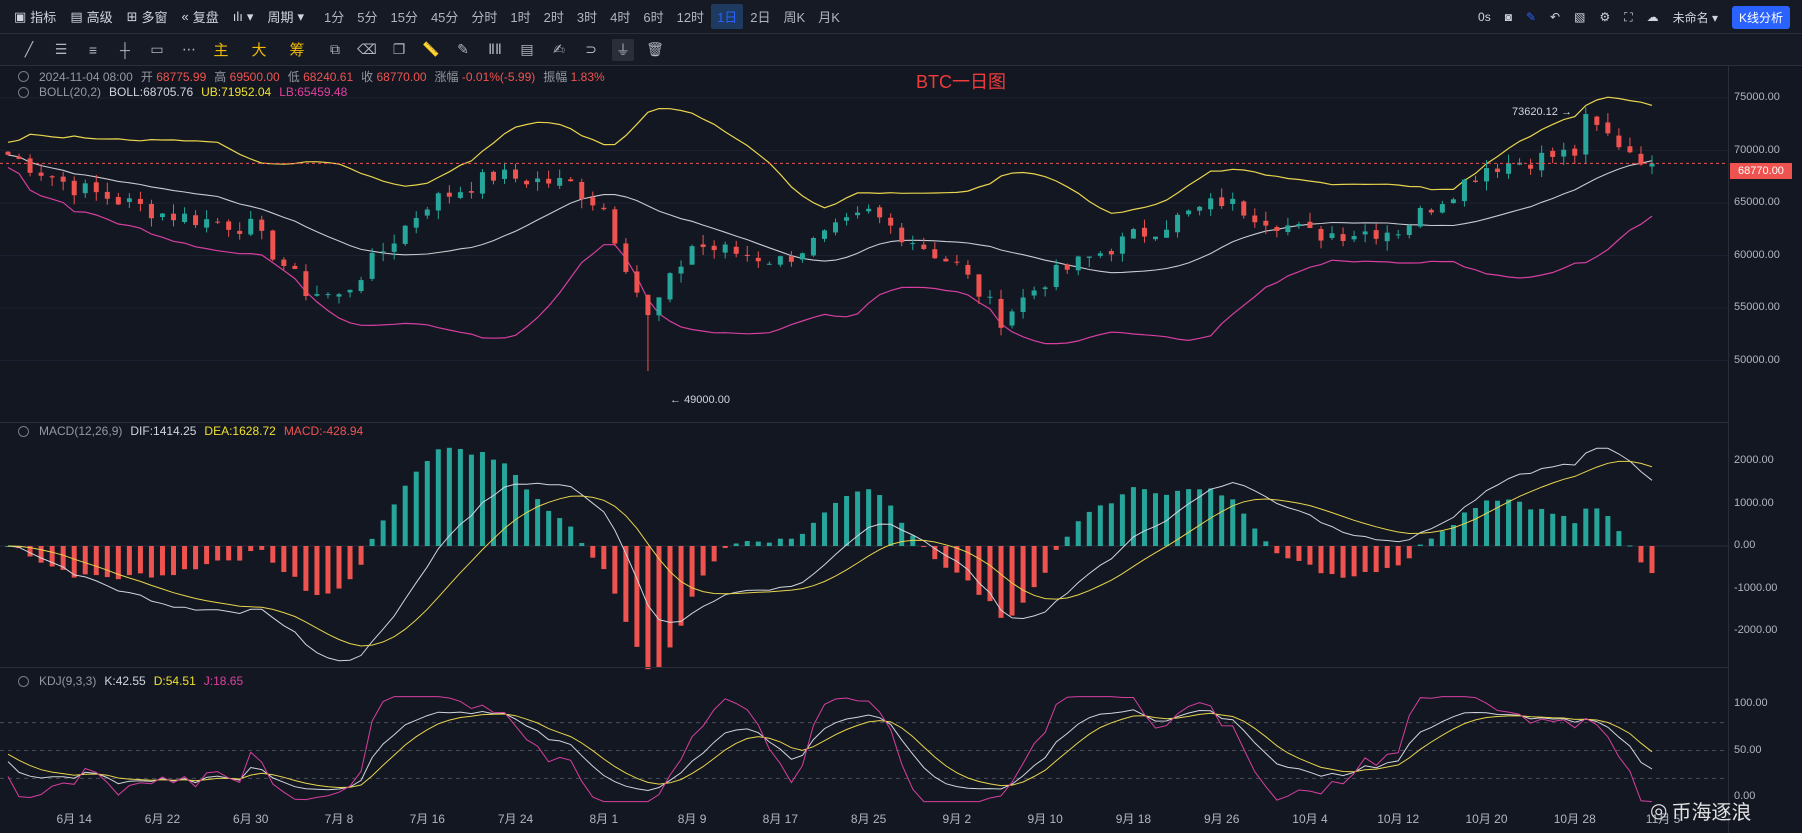 The image size is (1802, 833). I want to click on timeframe-list: 1分 5分 15分 45分 分时 1时 2时 3时 4时 6时 12时 1日 2日 周K 月K, so click(582, 16).